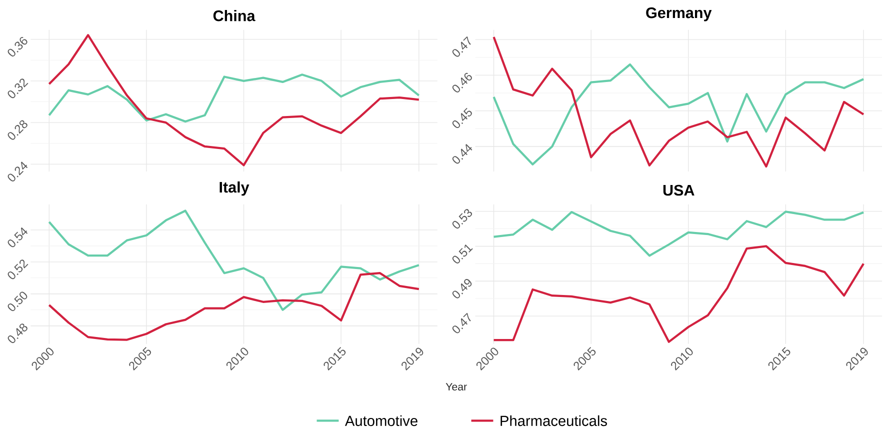 This screenshot has width=883, height=432. What do you see at coordinates (234, 16) in the screenshot?
I see `chart-title: China` at bounding box center [234, 16].